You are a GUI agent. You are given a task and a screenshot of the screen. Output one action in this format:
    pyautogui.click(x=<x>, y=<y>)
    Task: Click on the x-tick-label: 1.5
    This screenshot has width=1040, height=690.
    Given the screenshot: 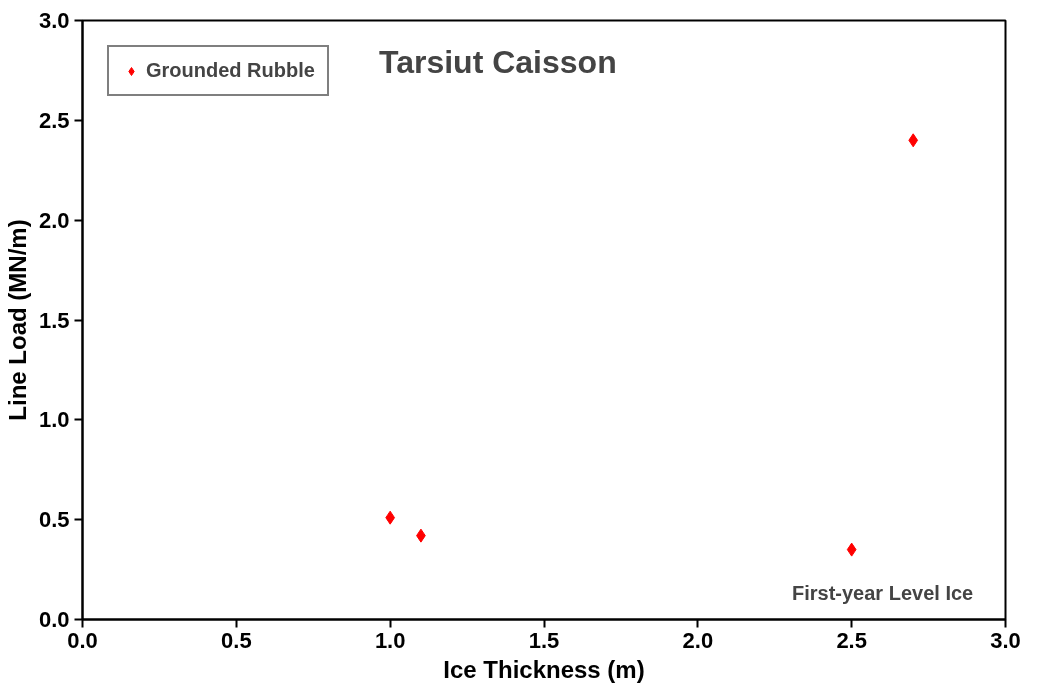 What is the action you would take?
    pyautogui.click(x=544, y=640)
    